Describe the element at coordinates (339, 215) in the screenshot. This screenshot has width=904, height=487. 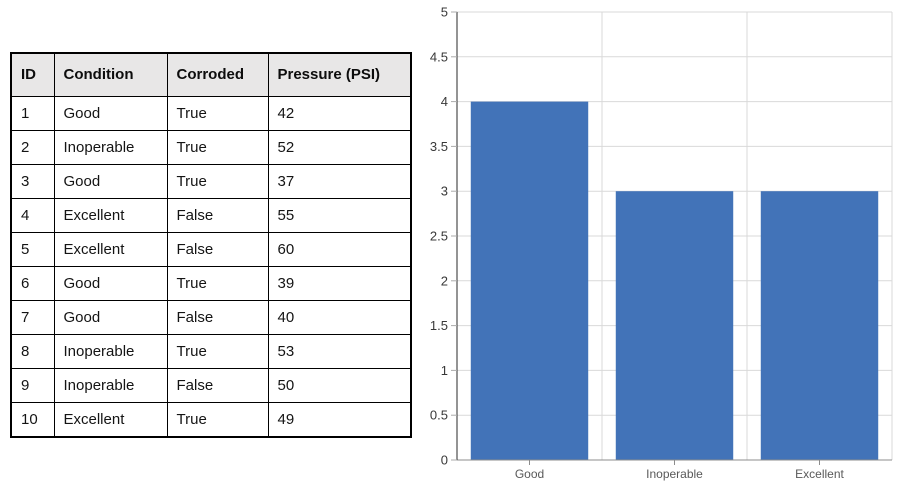
I see `table-cell: 55` at that location.